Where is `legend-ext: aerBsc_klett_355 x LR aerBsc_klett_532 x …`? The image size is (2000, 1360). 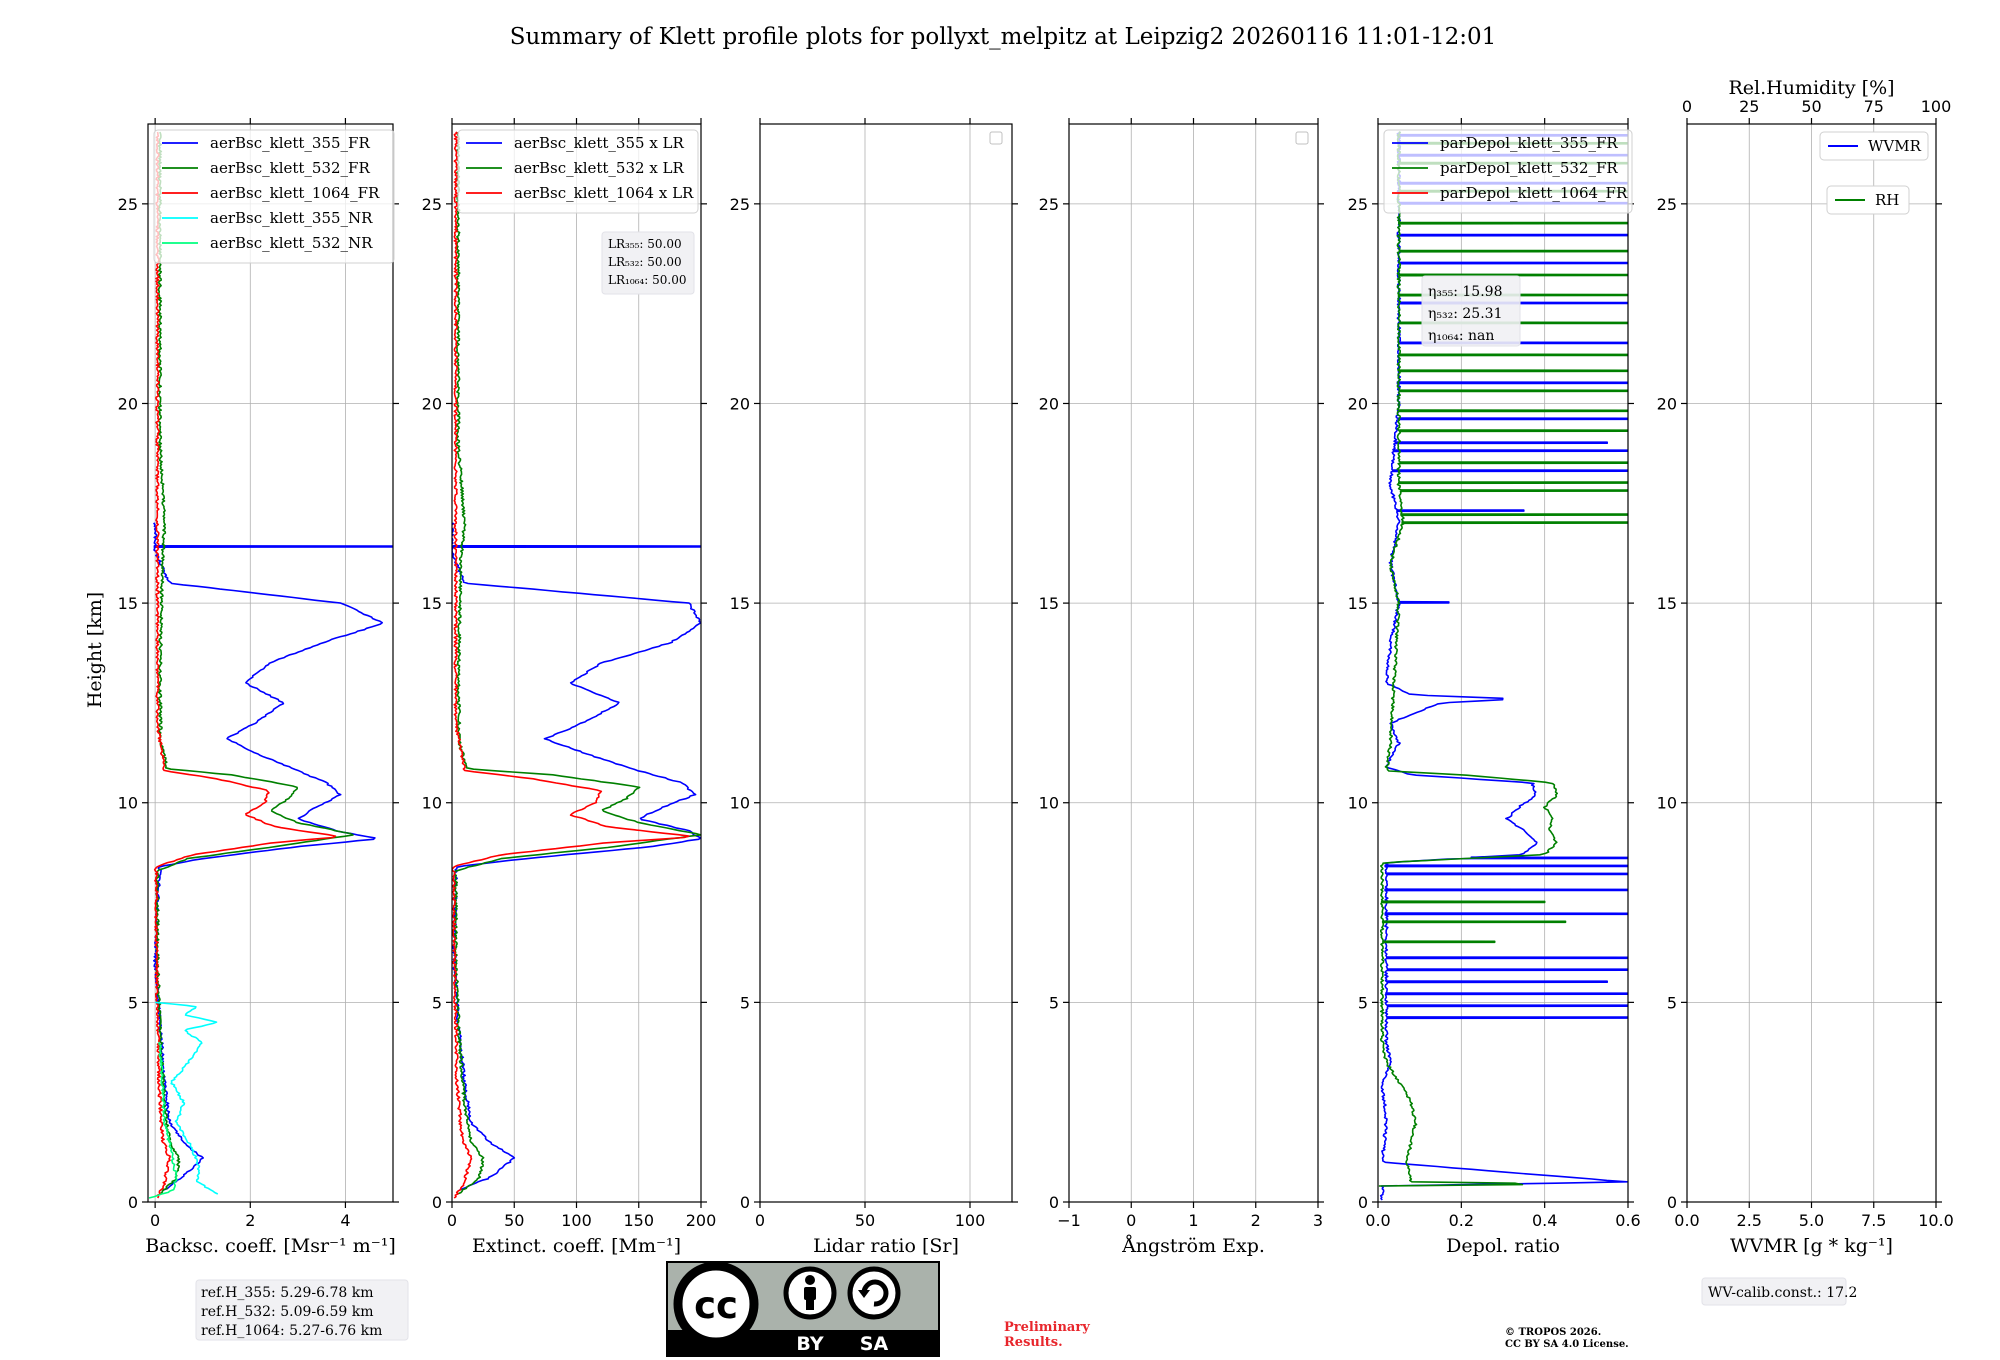 legend-ext: aerBsc_klett_355 x LR aerBsc_klett_532 x … is located at coordinates (578, 171).